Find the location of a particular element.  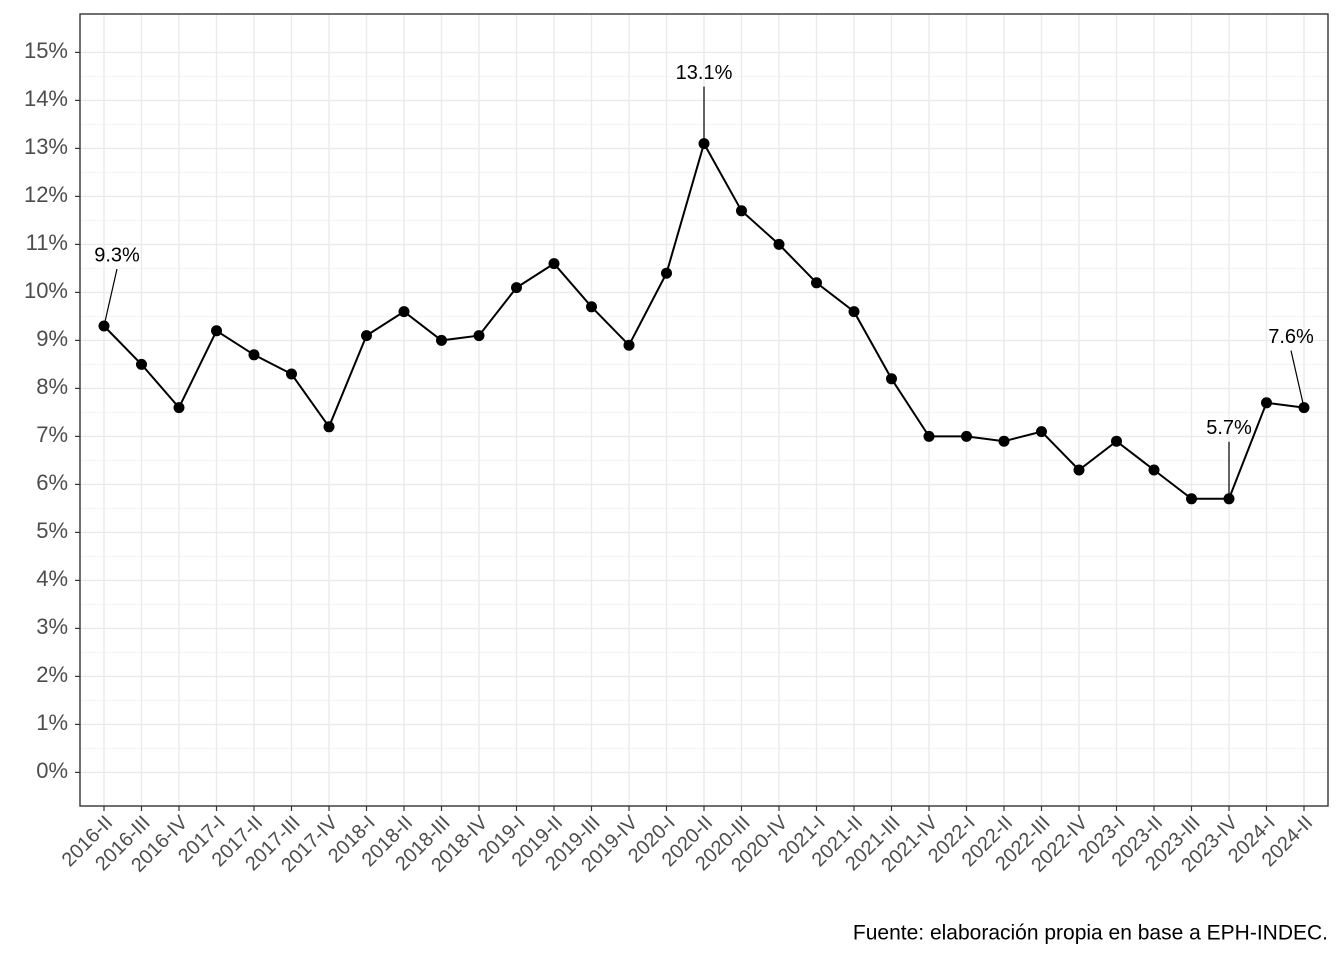

y-tick-label: 14% is located at coordinates (46, 98).